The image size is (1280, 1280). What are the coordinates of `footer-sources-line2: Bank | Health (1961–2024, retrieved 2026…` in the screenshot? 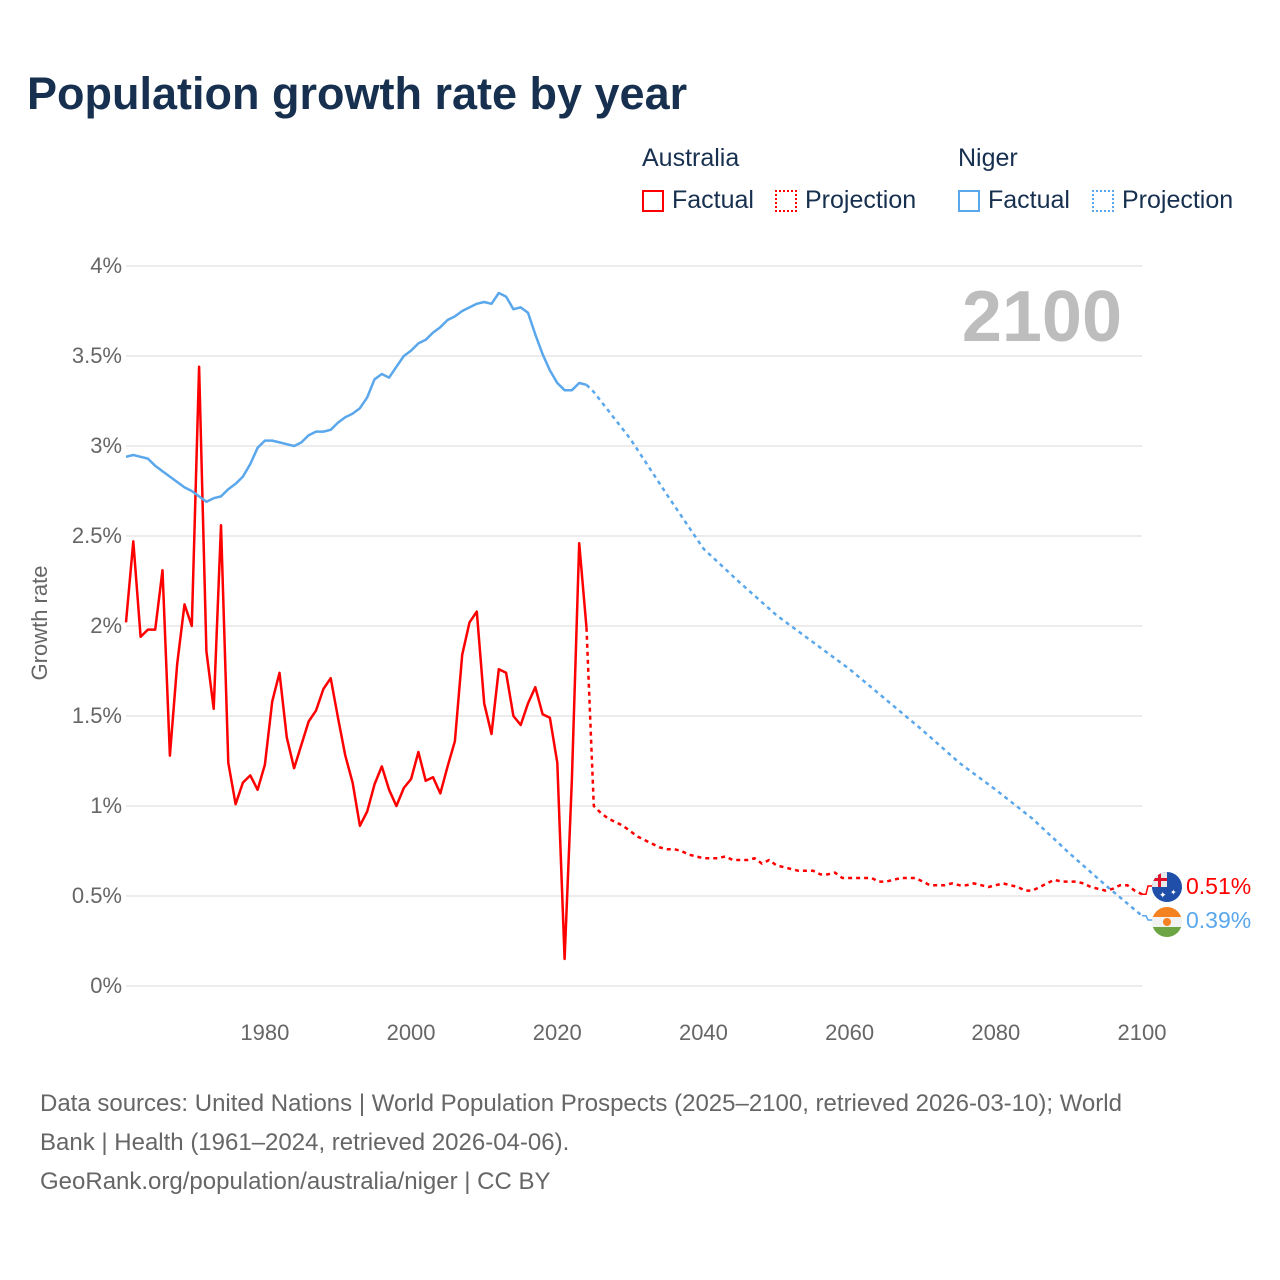 It's located at (305, 1142).